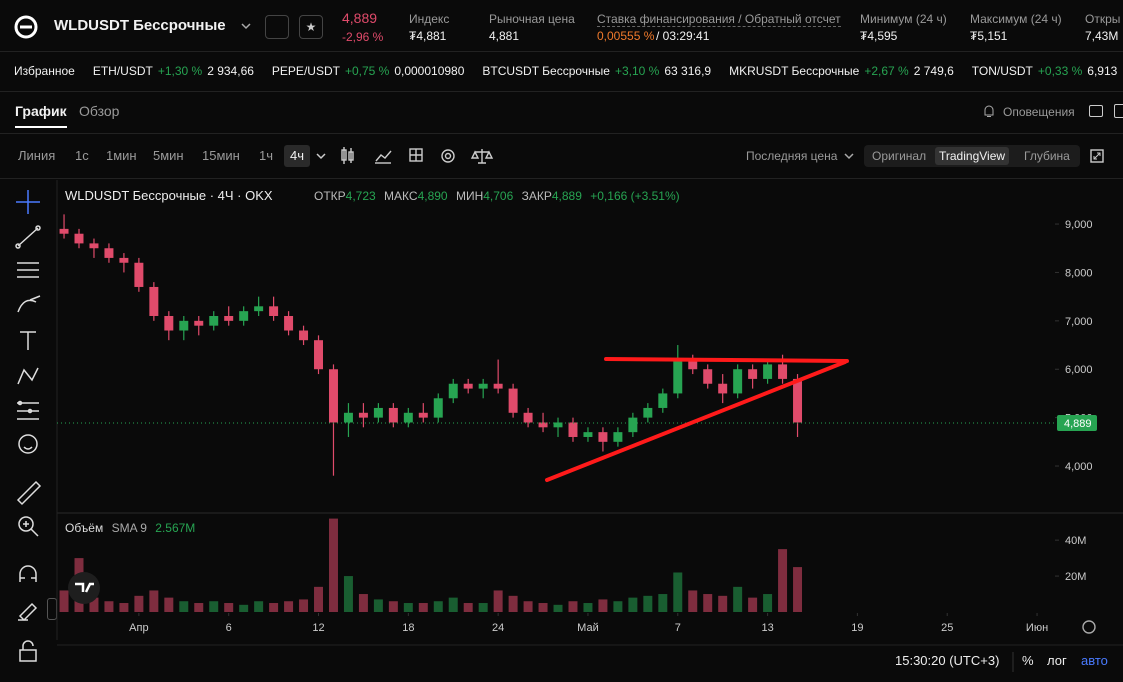  What do you see at coordinates (1057, 660) in the screenshot?
I see `log-toggle: лог` at bounding box center [1057, 660].